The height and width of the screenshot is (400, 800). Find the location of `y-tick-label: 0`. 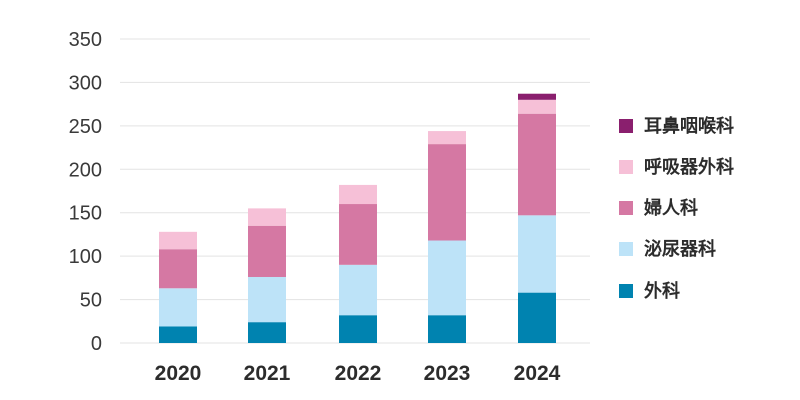

y-tick-label: 0 is located at coordinates (96, 344).